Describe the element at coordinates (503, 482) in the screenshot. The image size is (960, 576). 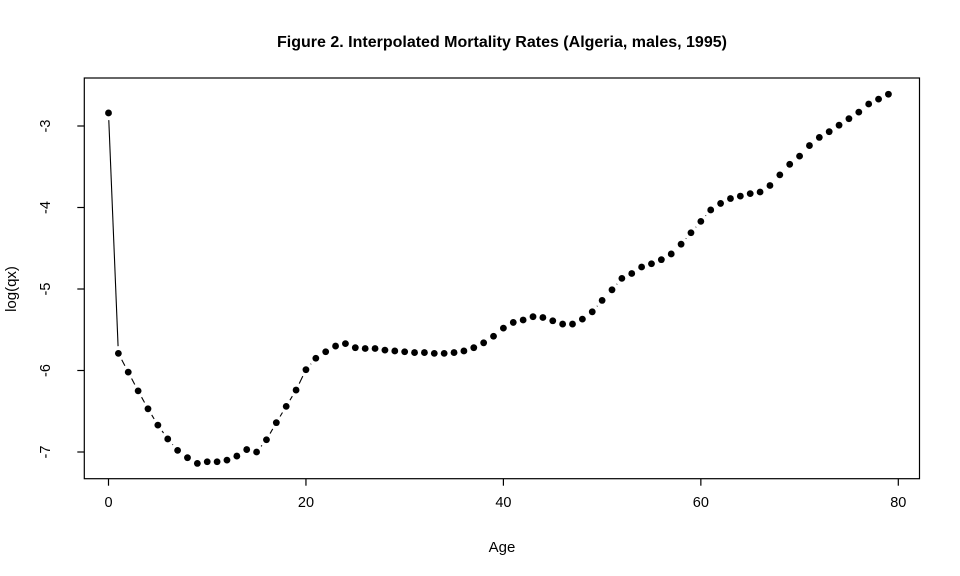
I see `x-axis-ticks` at that location.